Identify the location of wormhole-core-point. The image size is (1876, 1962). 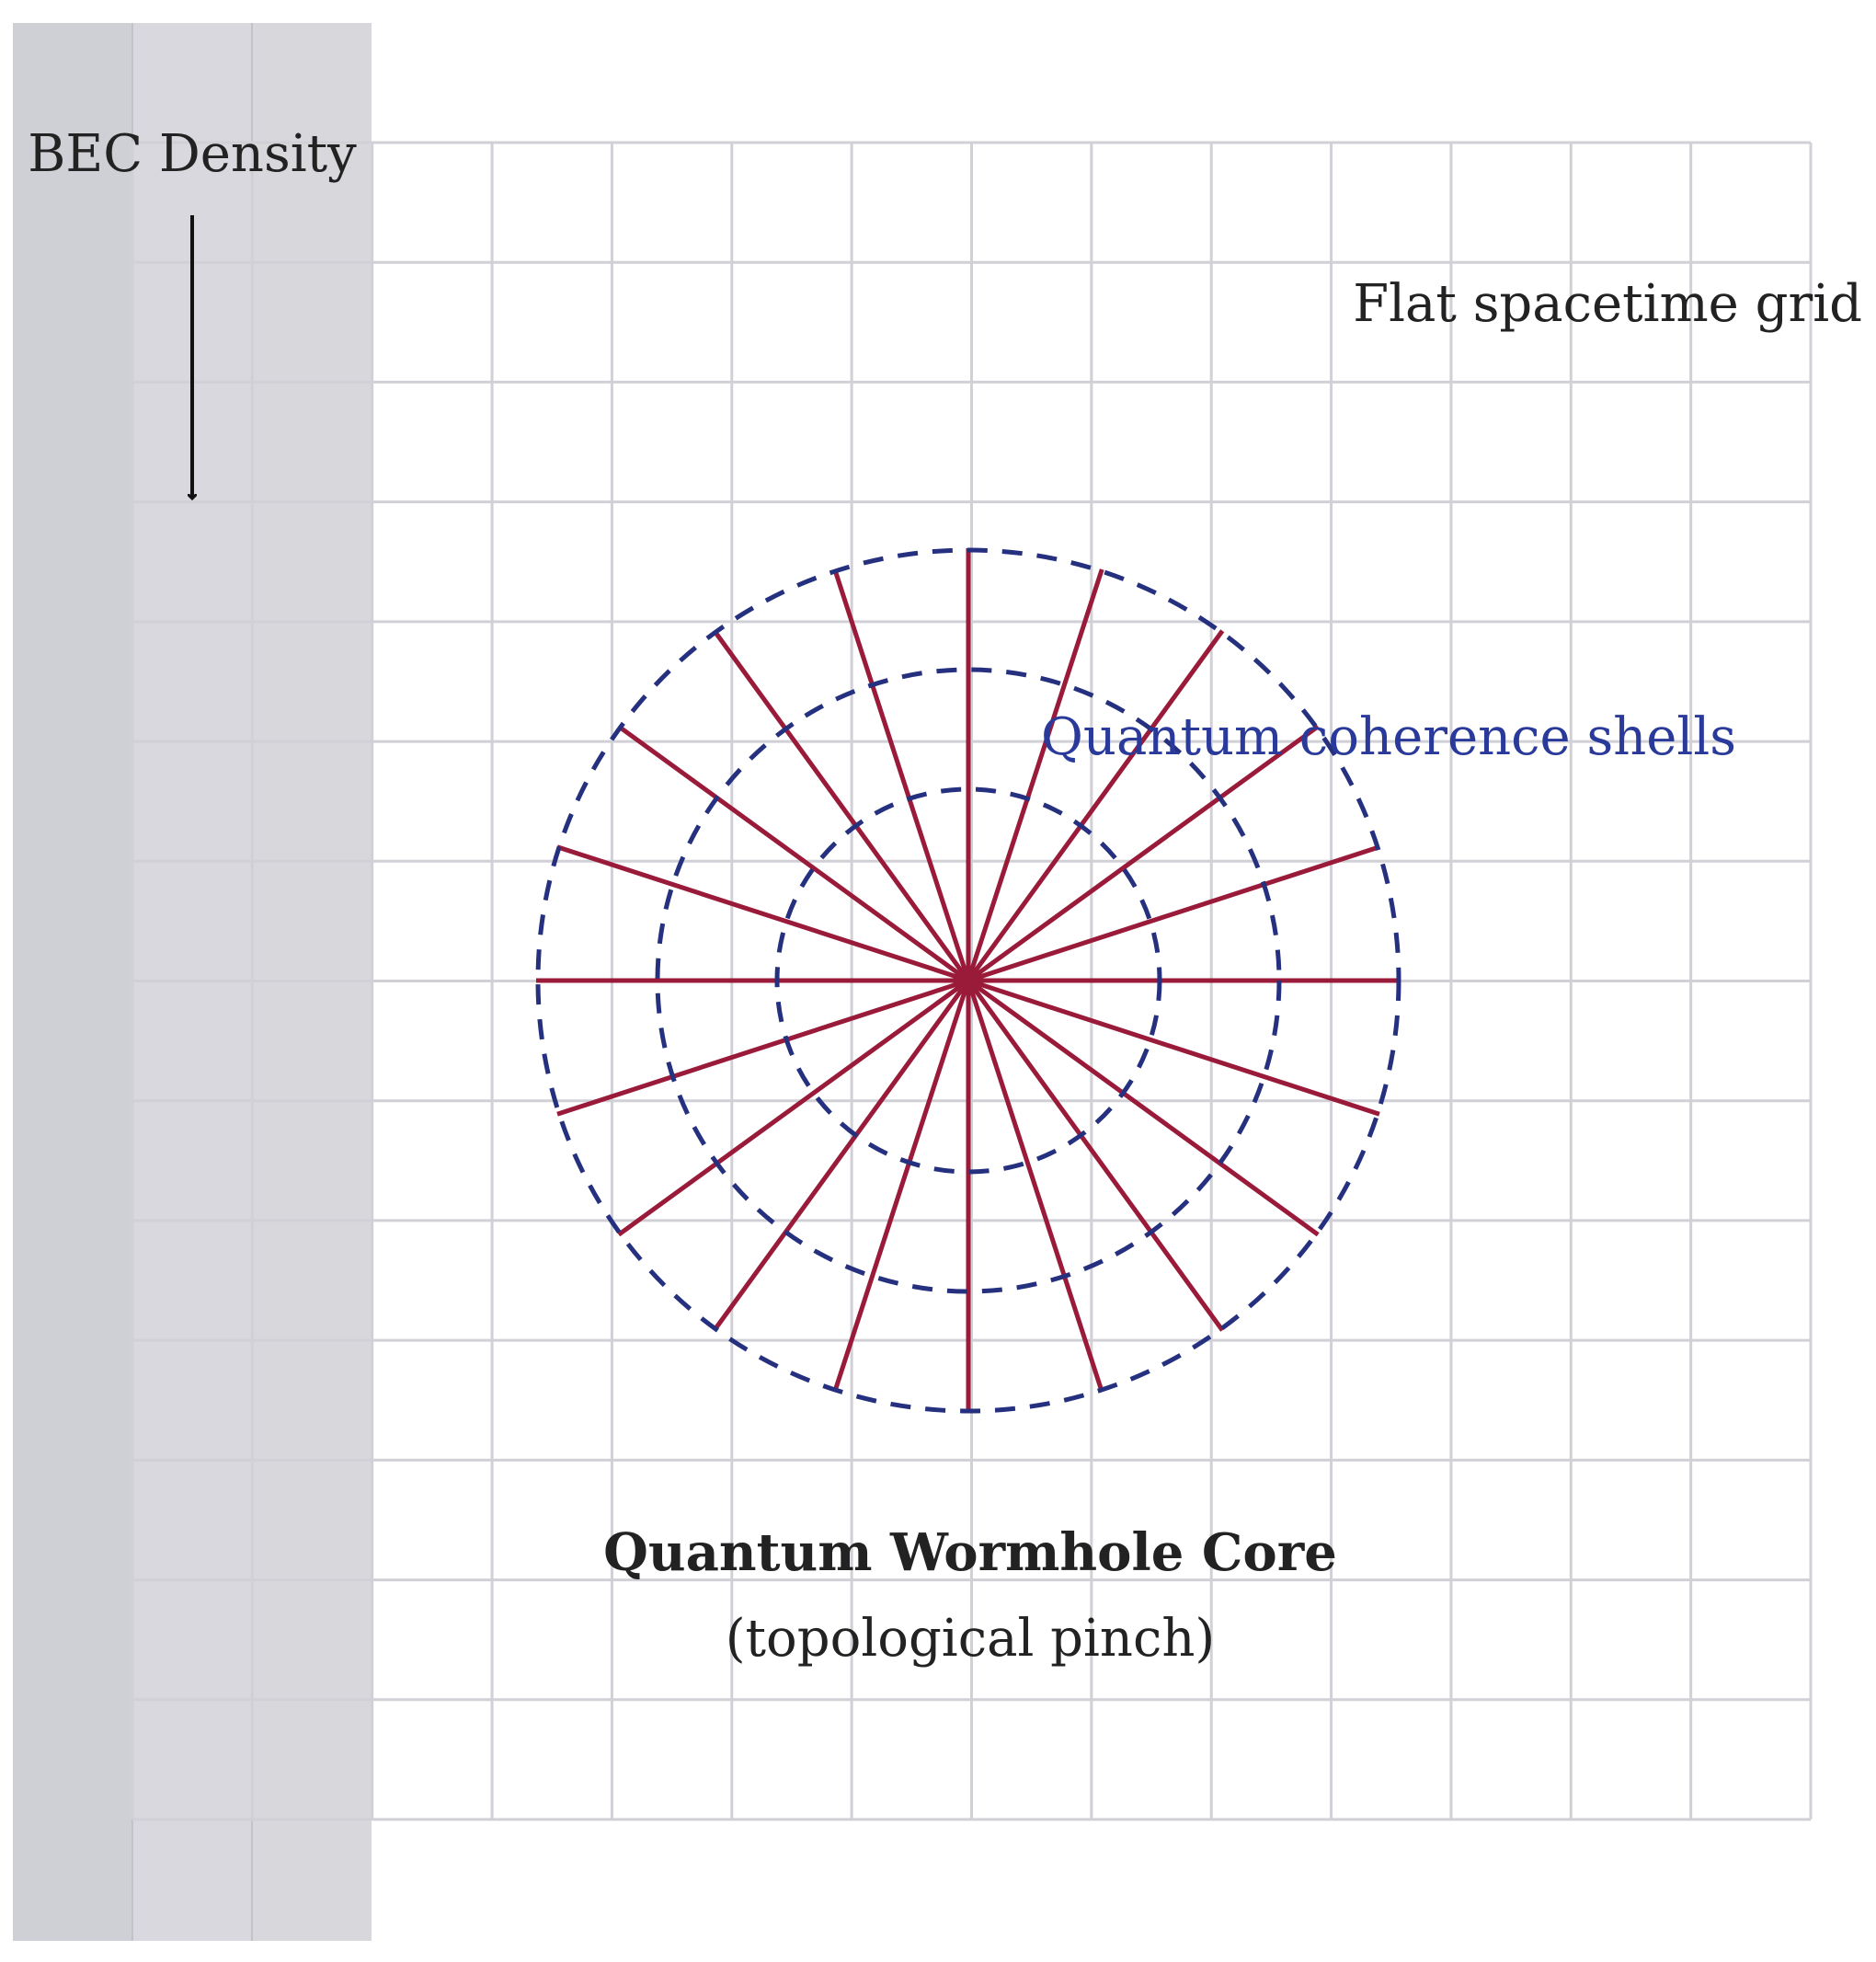
(968, 980).